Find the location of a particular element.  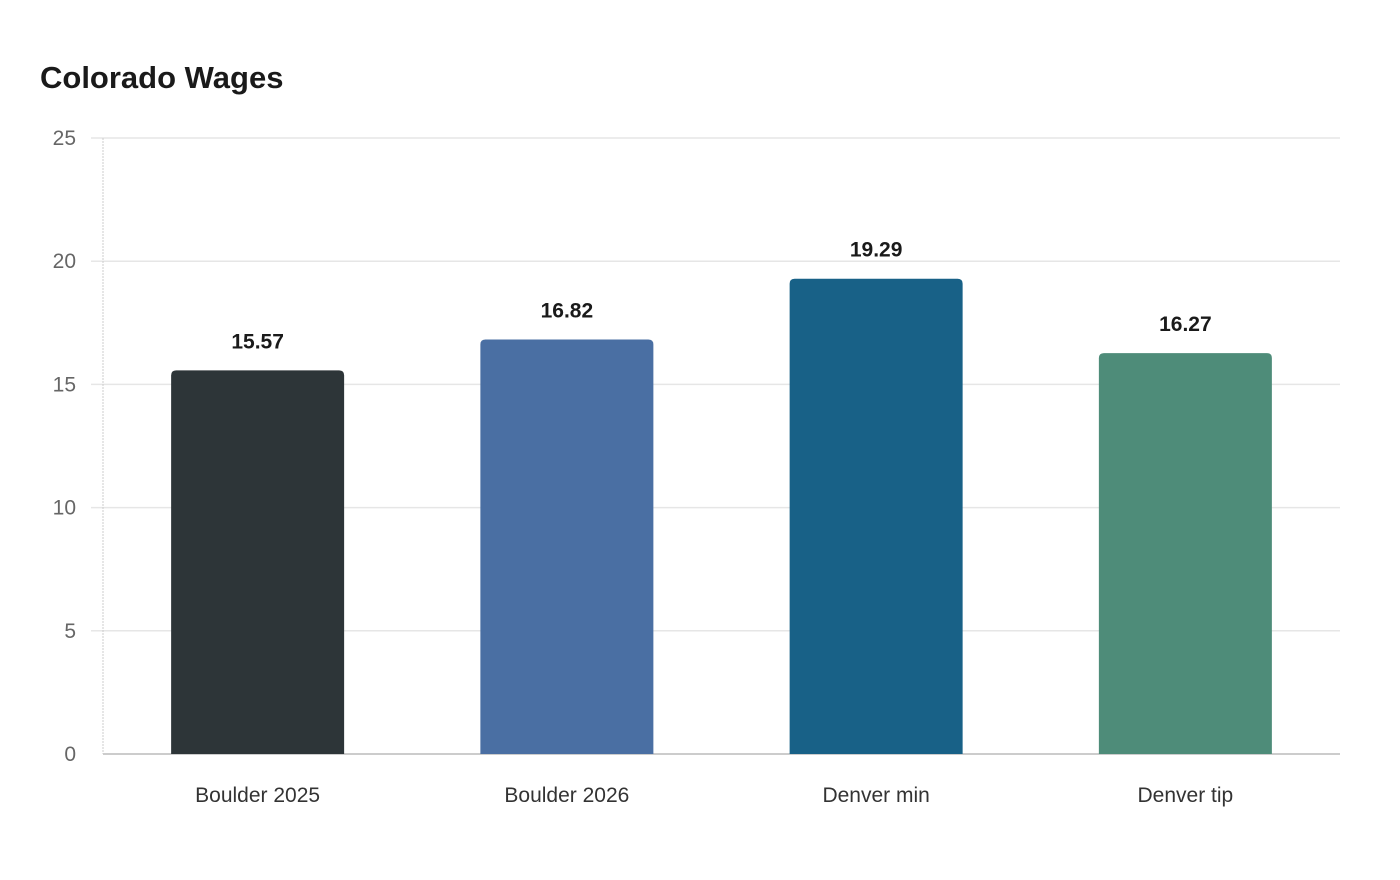

y-tick-label: 0 is located at coordinates (70, 754).